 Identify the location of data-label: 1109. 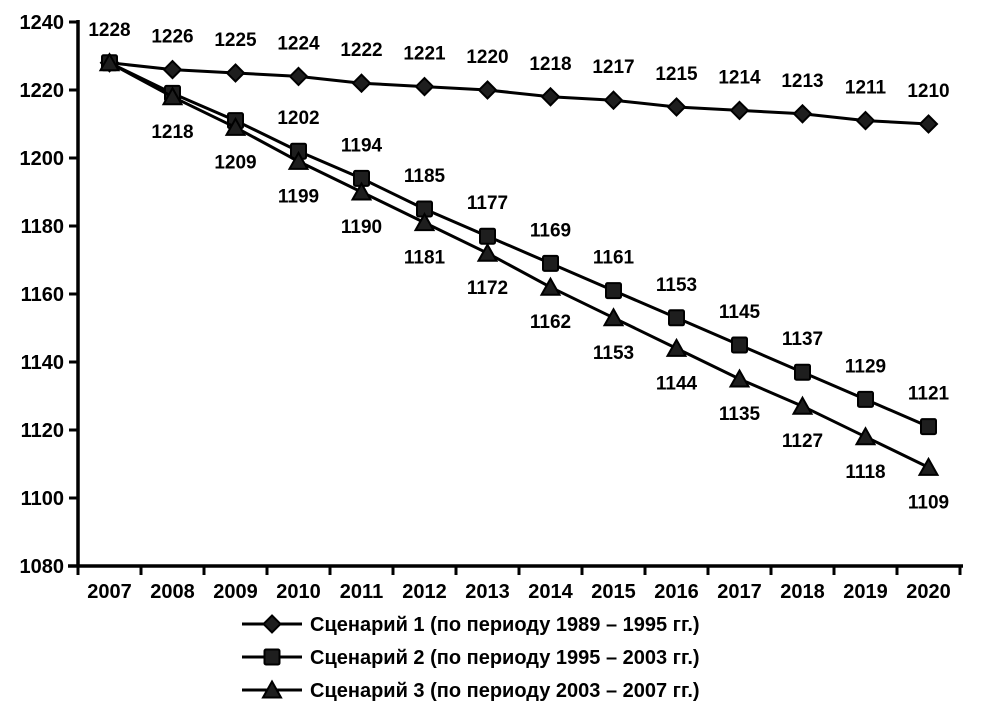
(928, 502).